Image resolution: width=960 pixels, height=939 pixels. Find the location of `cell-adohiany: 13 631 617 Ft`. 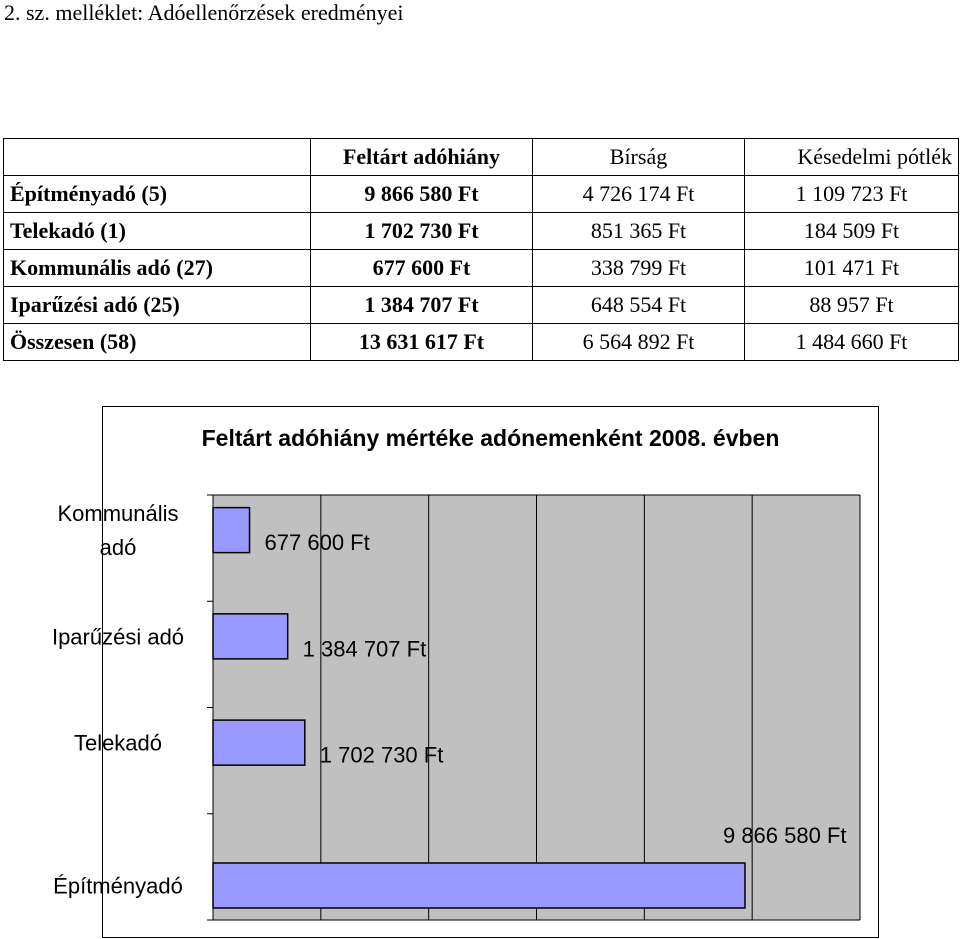

cell-adohiany: 13 631 617 Ft is located at coordinates (421, 342).